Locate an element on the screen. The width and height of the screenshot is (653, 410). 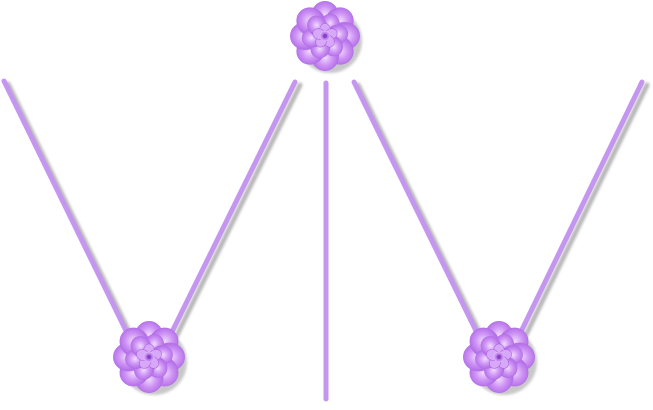
flower-top-center is located at coordinates (325, 36).